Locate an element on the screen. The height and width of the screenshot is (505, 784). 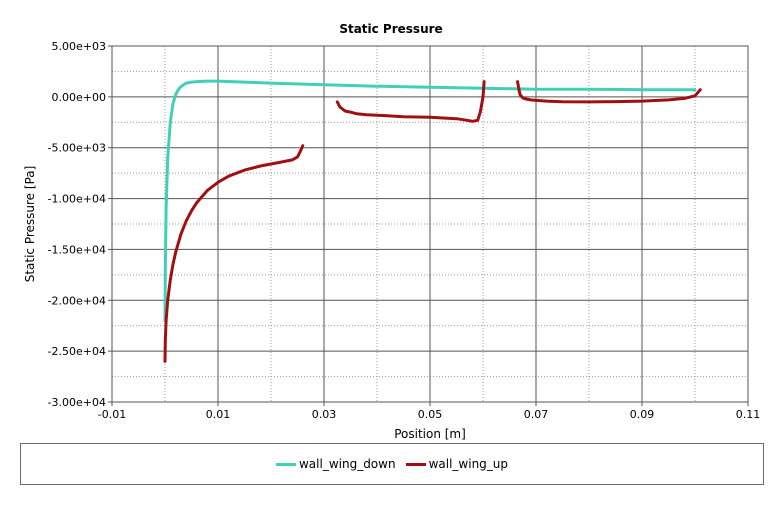
x-tick-label: 0.01 is located at coordinates (218, 414).